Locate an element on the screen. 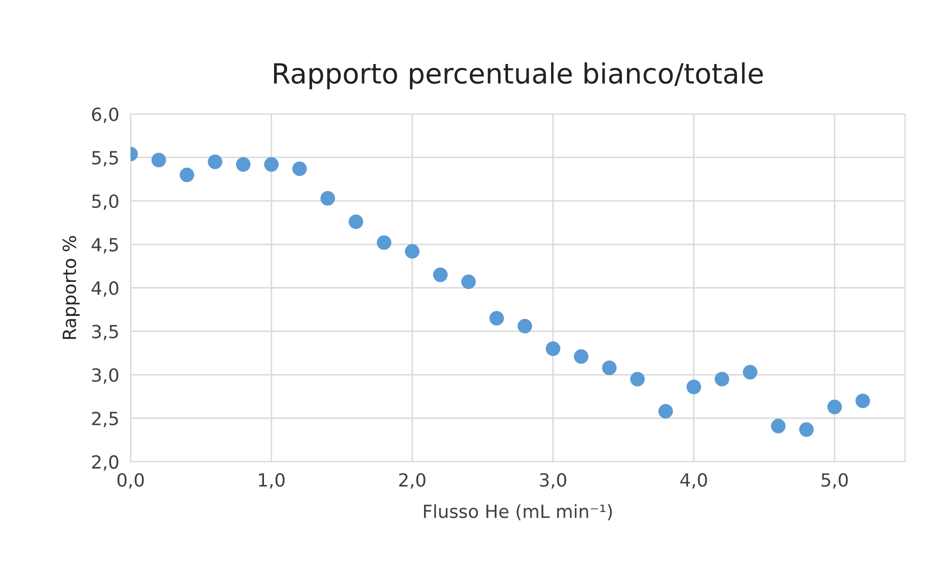 The width and height of the screenshot is (933, 570). x-tick-label: 0,0 is located at coordinates (130, 481).